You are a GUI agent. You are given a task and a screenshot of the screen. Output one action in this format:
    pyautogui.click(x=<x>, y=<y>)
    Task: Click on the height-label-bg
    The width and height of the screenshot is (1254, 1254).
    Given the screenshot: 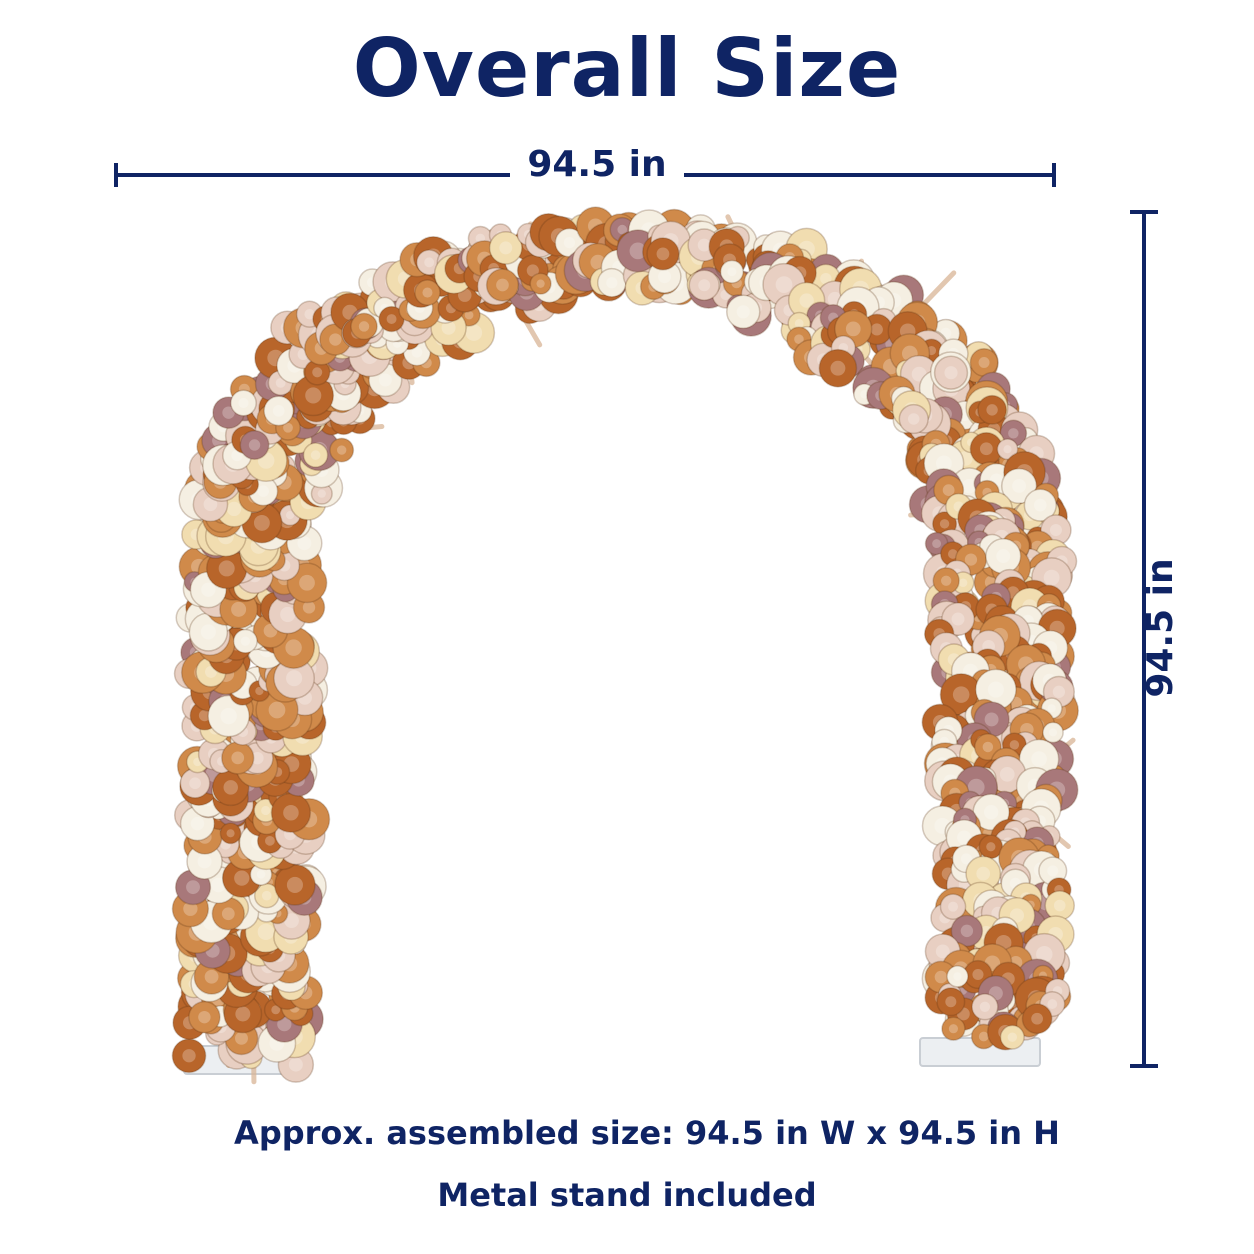 What is the action you would take?
    pyautogui.click(x=1174, y=642)
    